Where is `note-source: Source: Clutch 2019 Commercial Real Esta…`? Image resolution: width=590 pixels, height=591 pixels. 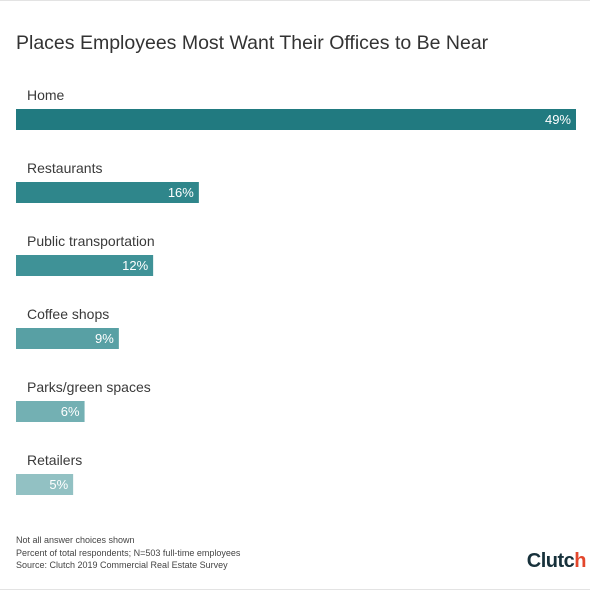
note-source: Source: Clutch 2019 Commercial Real Esta… is located at coordinates (122, 565).